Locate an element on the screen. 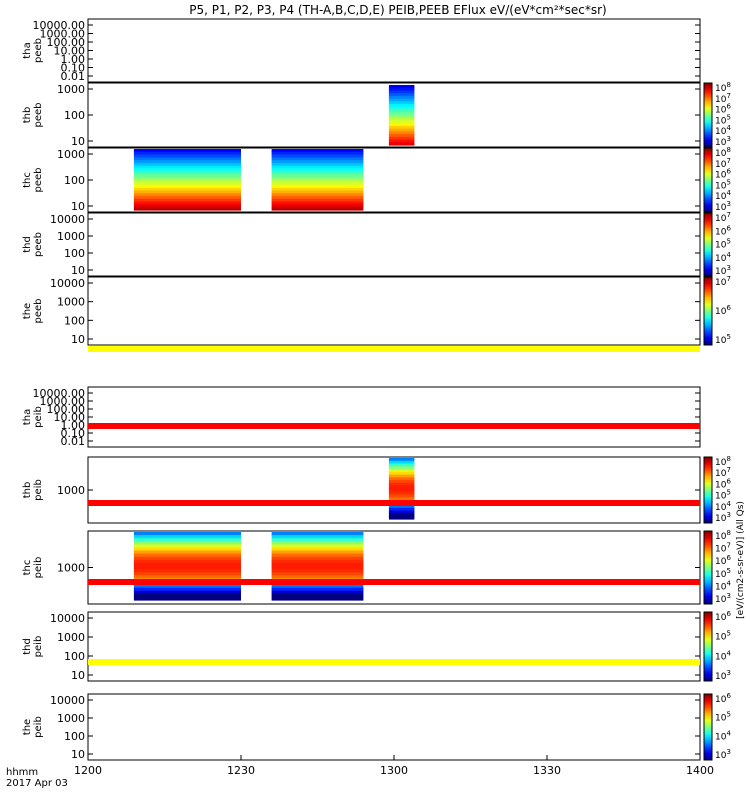 This screenshot has height=800, width=750. x-tick-label: 1330 is located at coordinates (547, 770).